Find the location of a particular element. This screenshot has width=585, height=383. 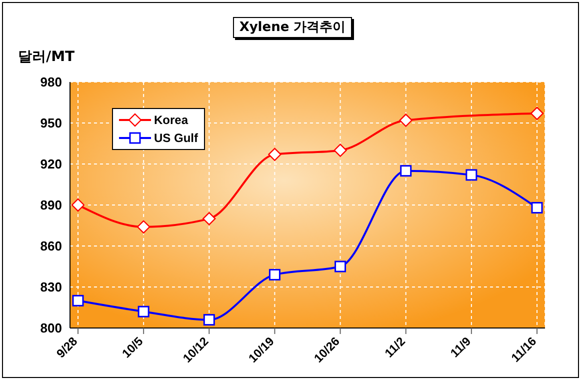

x-tick-label: 11/9 is located at coordinates (461, 347).